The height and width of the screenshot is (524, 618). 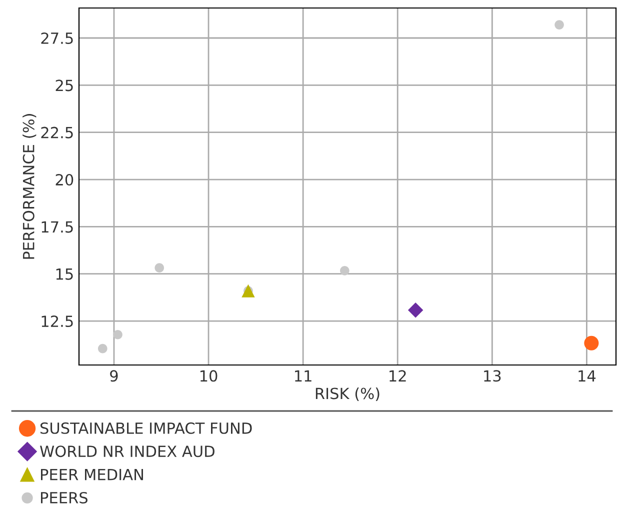 I want to click on y-tick-label: 25, so click(x=64, y=86).